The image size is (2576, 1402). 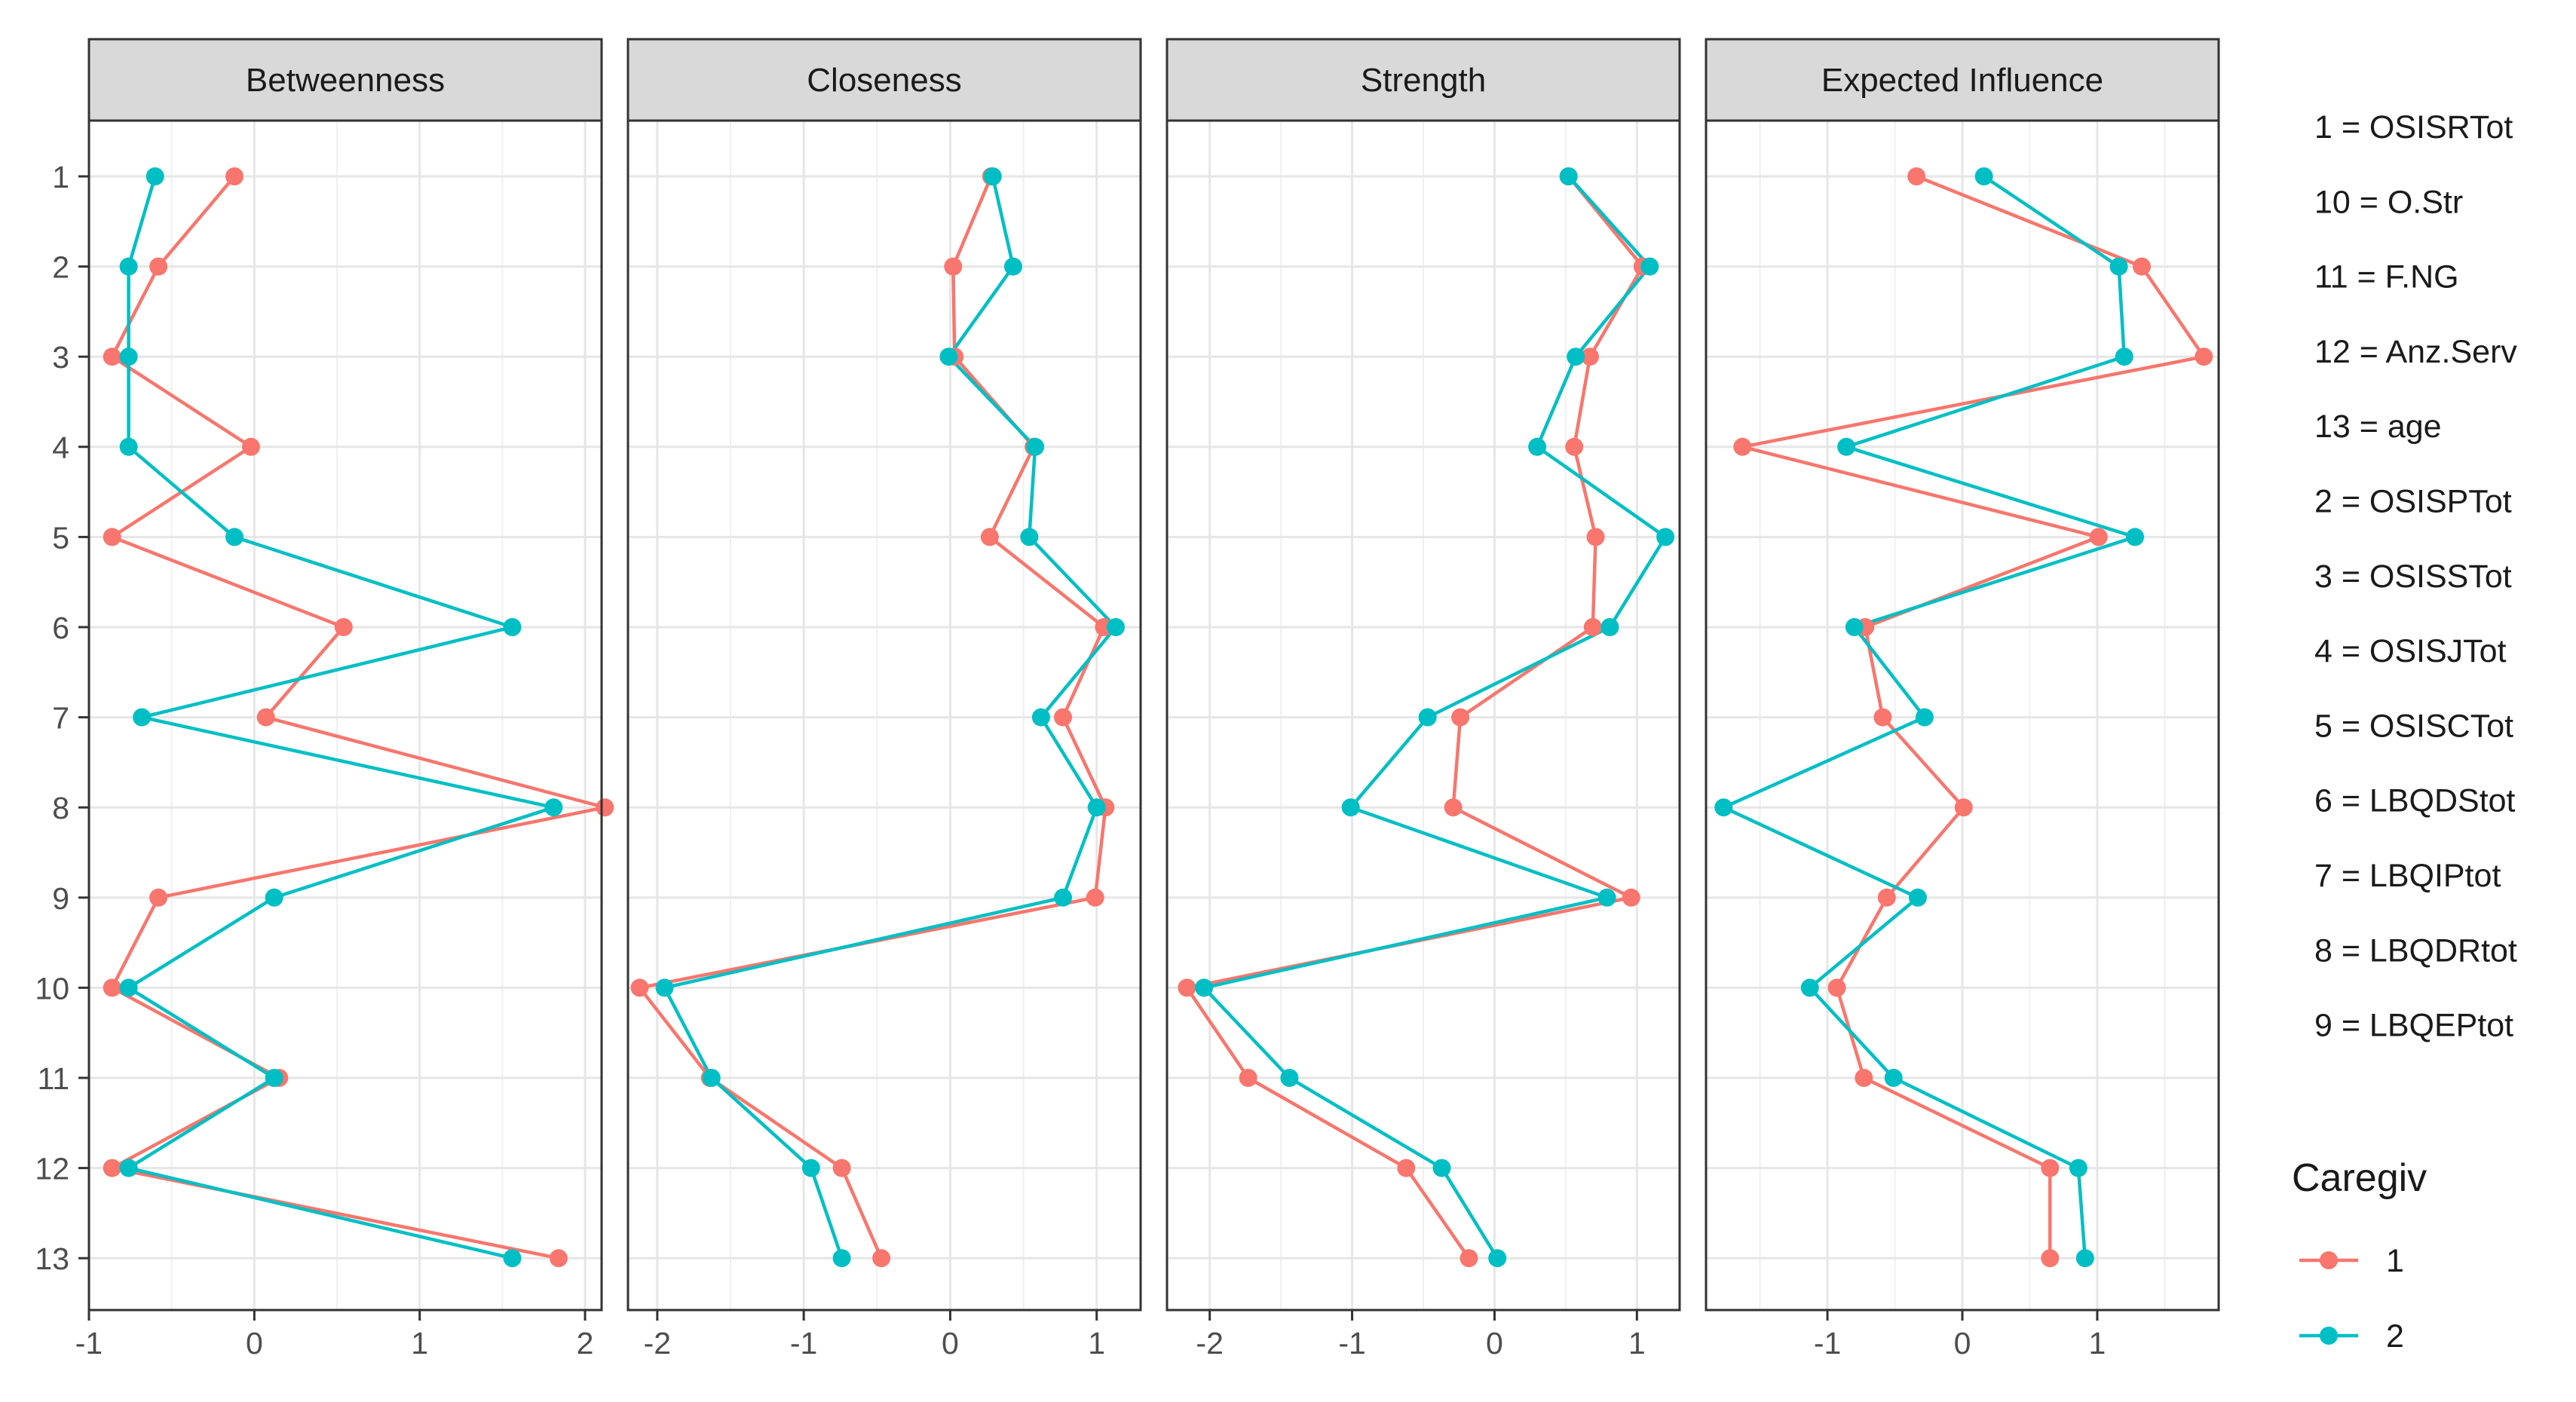 What do you see at coordinates (60, 808) in the screenshot?
I see `y-tick-label: 8` at bounding box center [60, 808].